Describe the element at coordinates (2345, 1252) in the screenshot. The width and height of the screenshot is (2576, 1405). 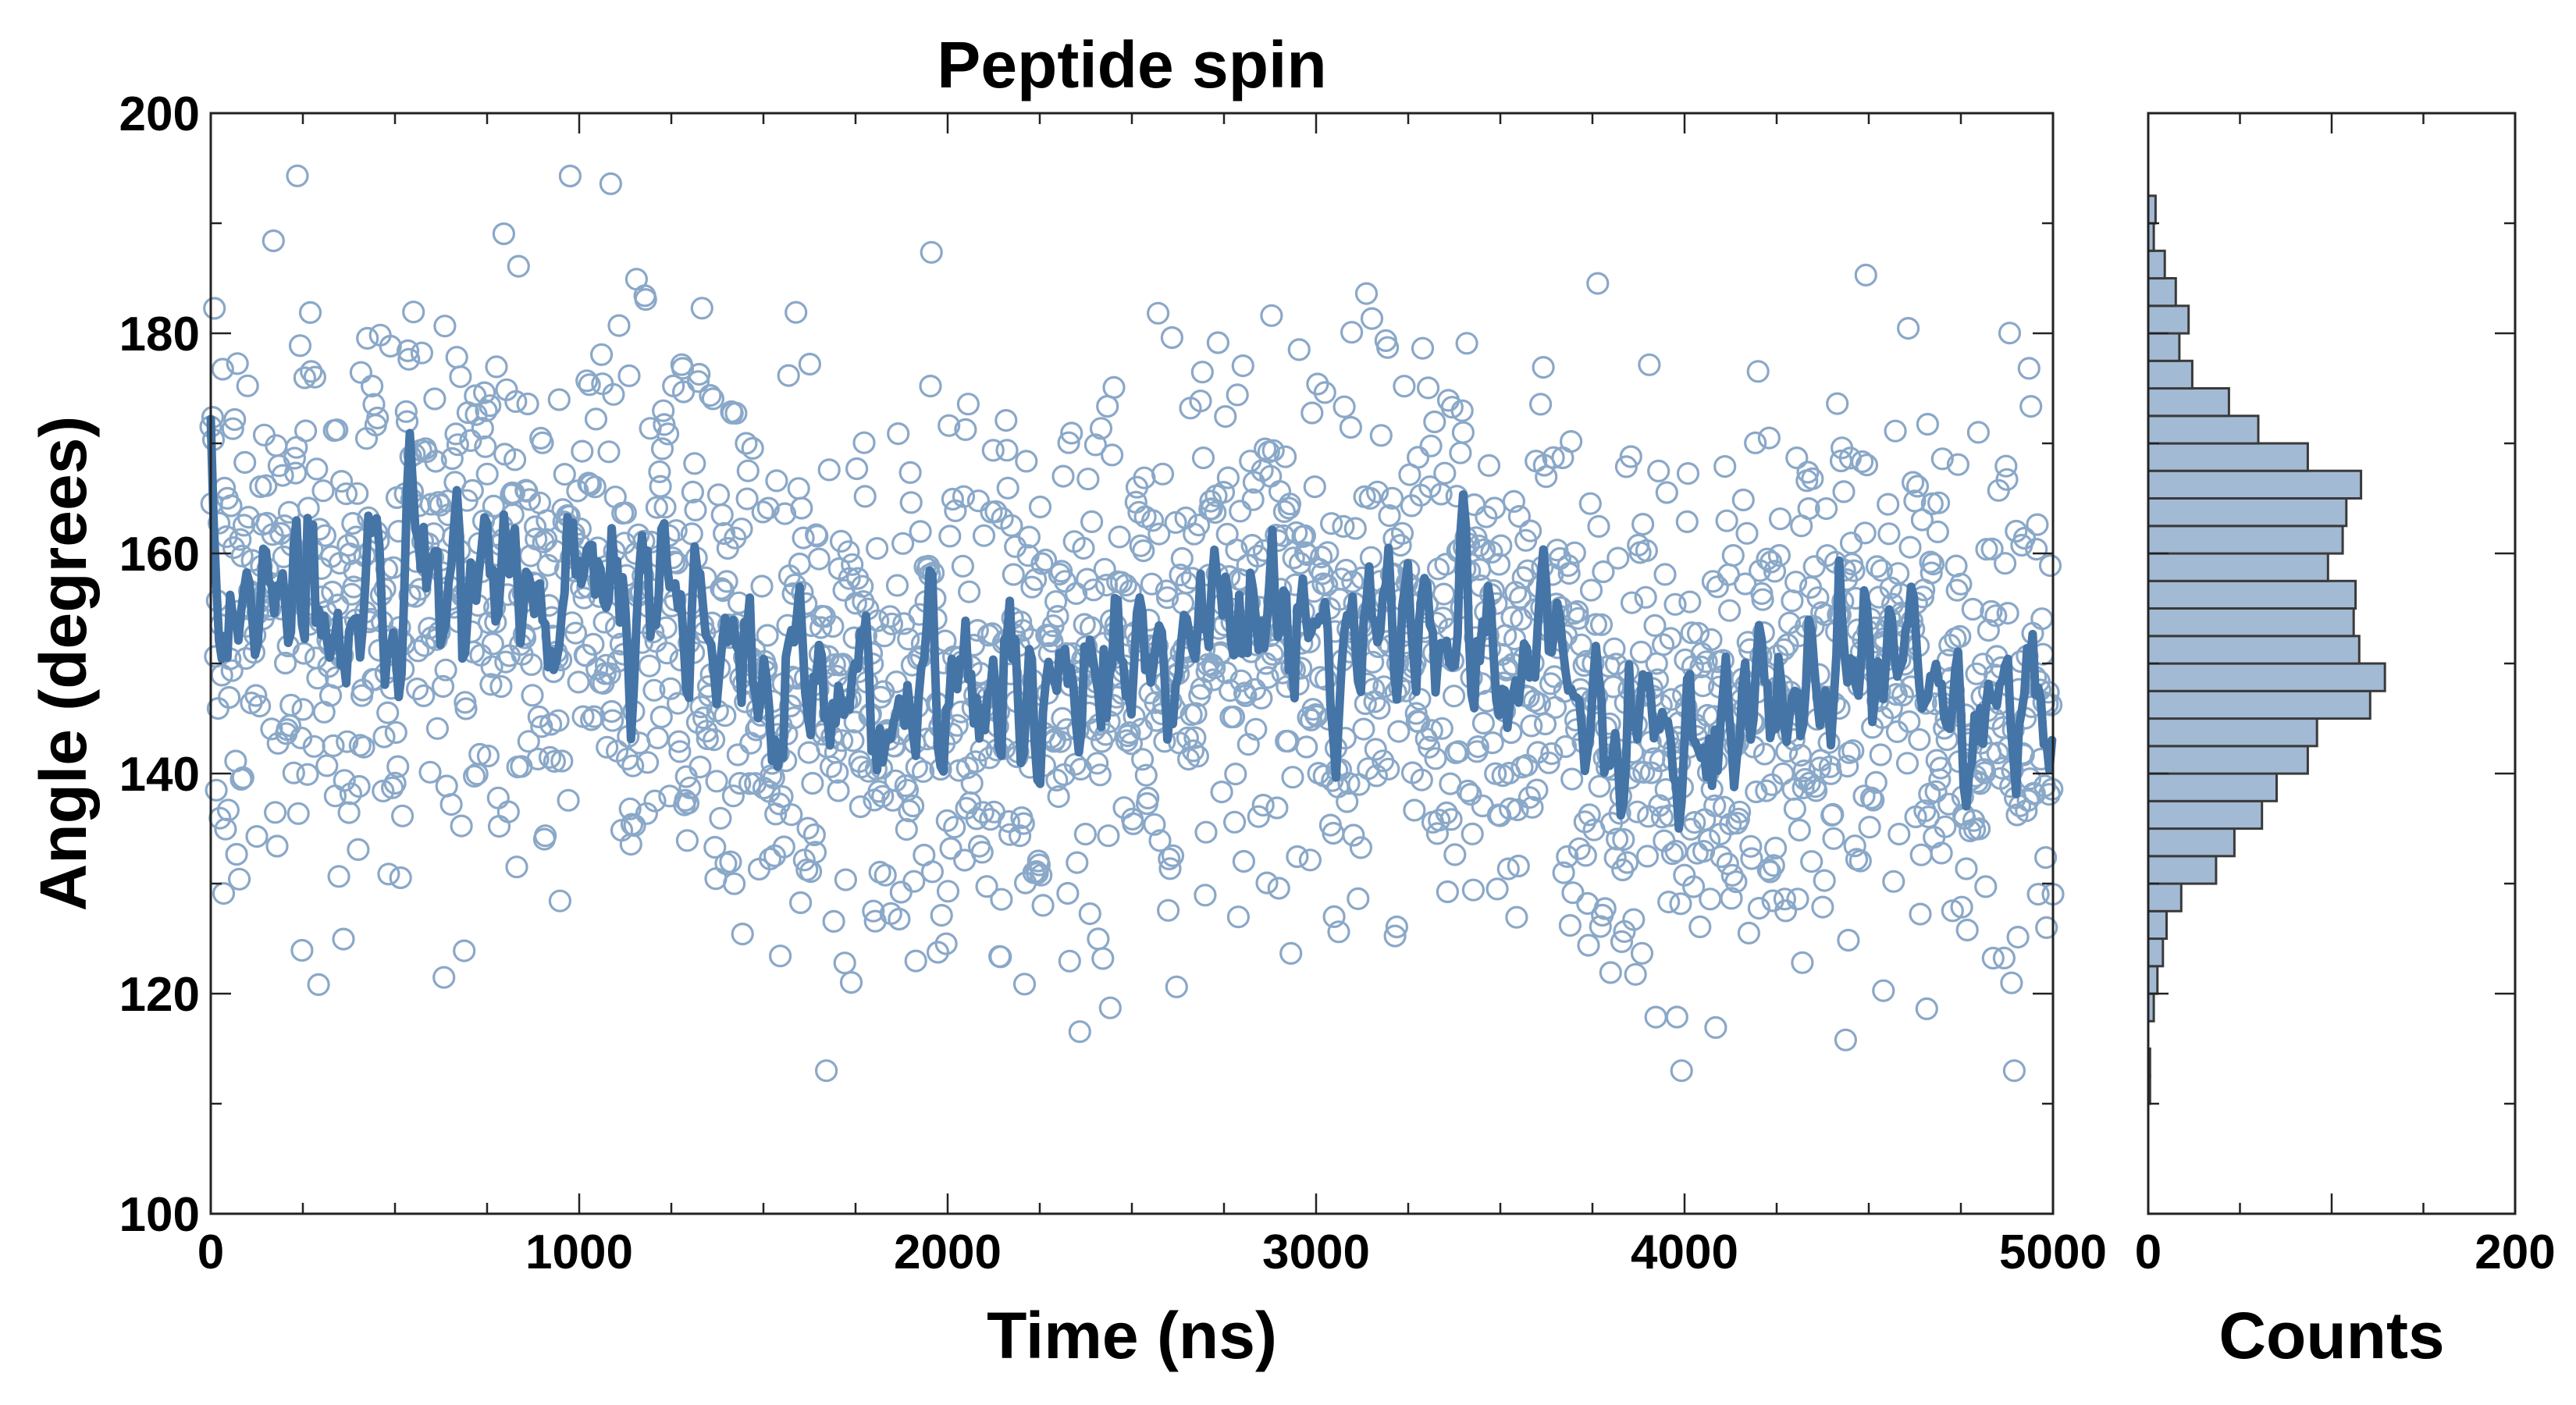
I see `histogram-tick-labels: 0 200` at that location.